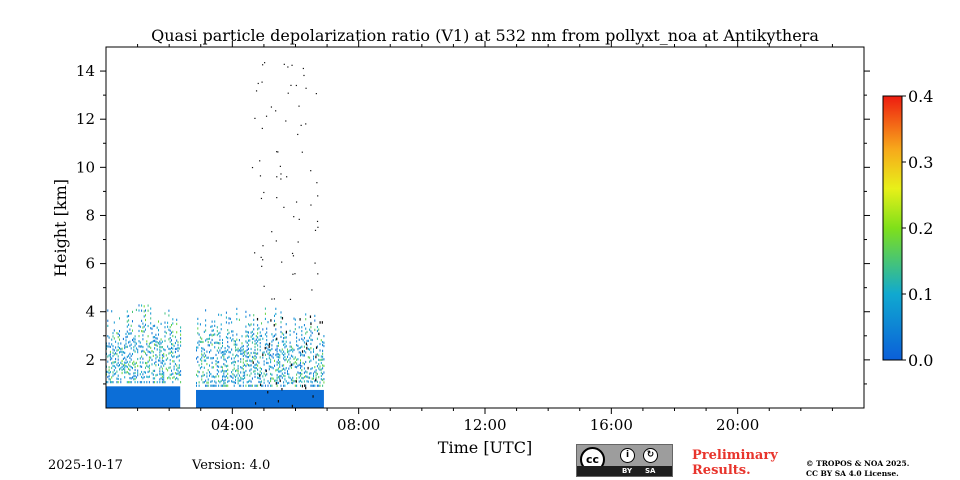 This screenshot has width=960, height=480. Describe the element at coordinates (60, 228) in the screenshot. I see `y-axis-label: Height [km]` at that location.